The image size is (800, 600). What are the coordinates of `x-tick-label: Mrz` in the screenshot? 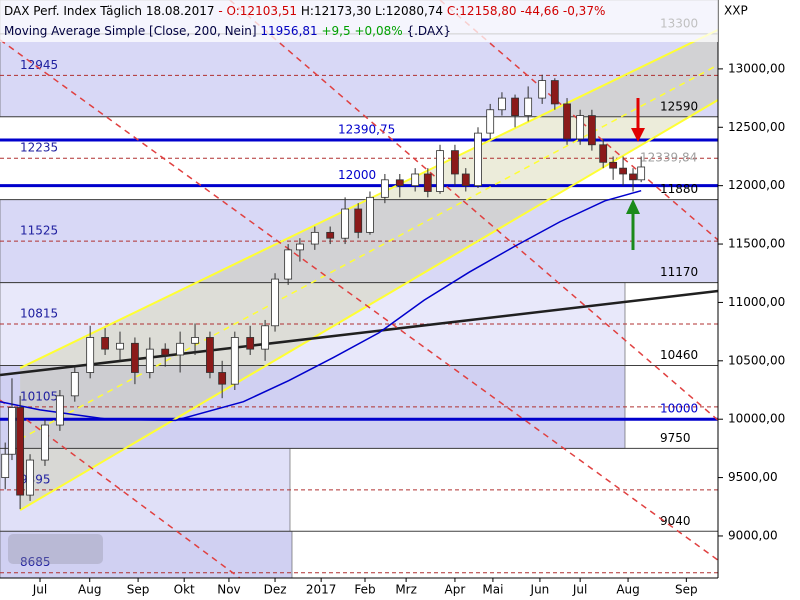 It's located at (406, 590).